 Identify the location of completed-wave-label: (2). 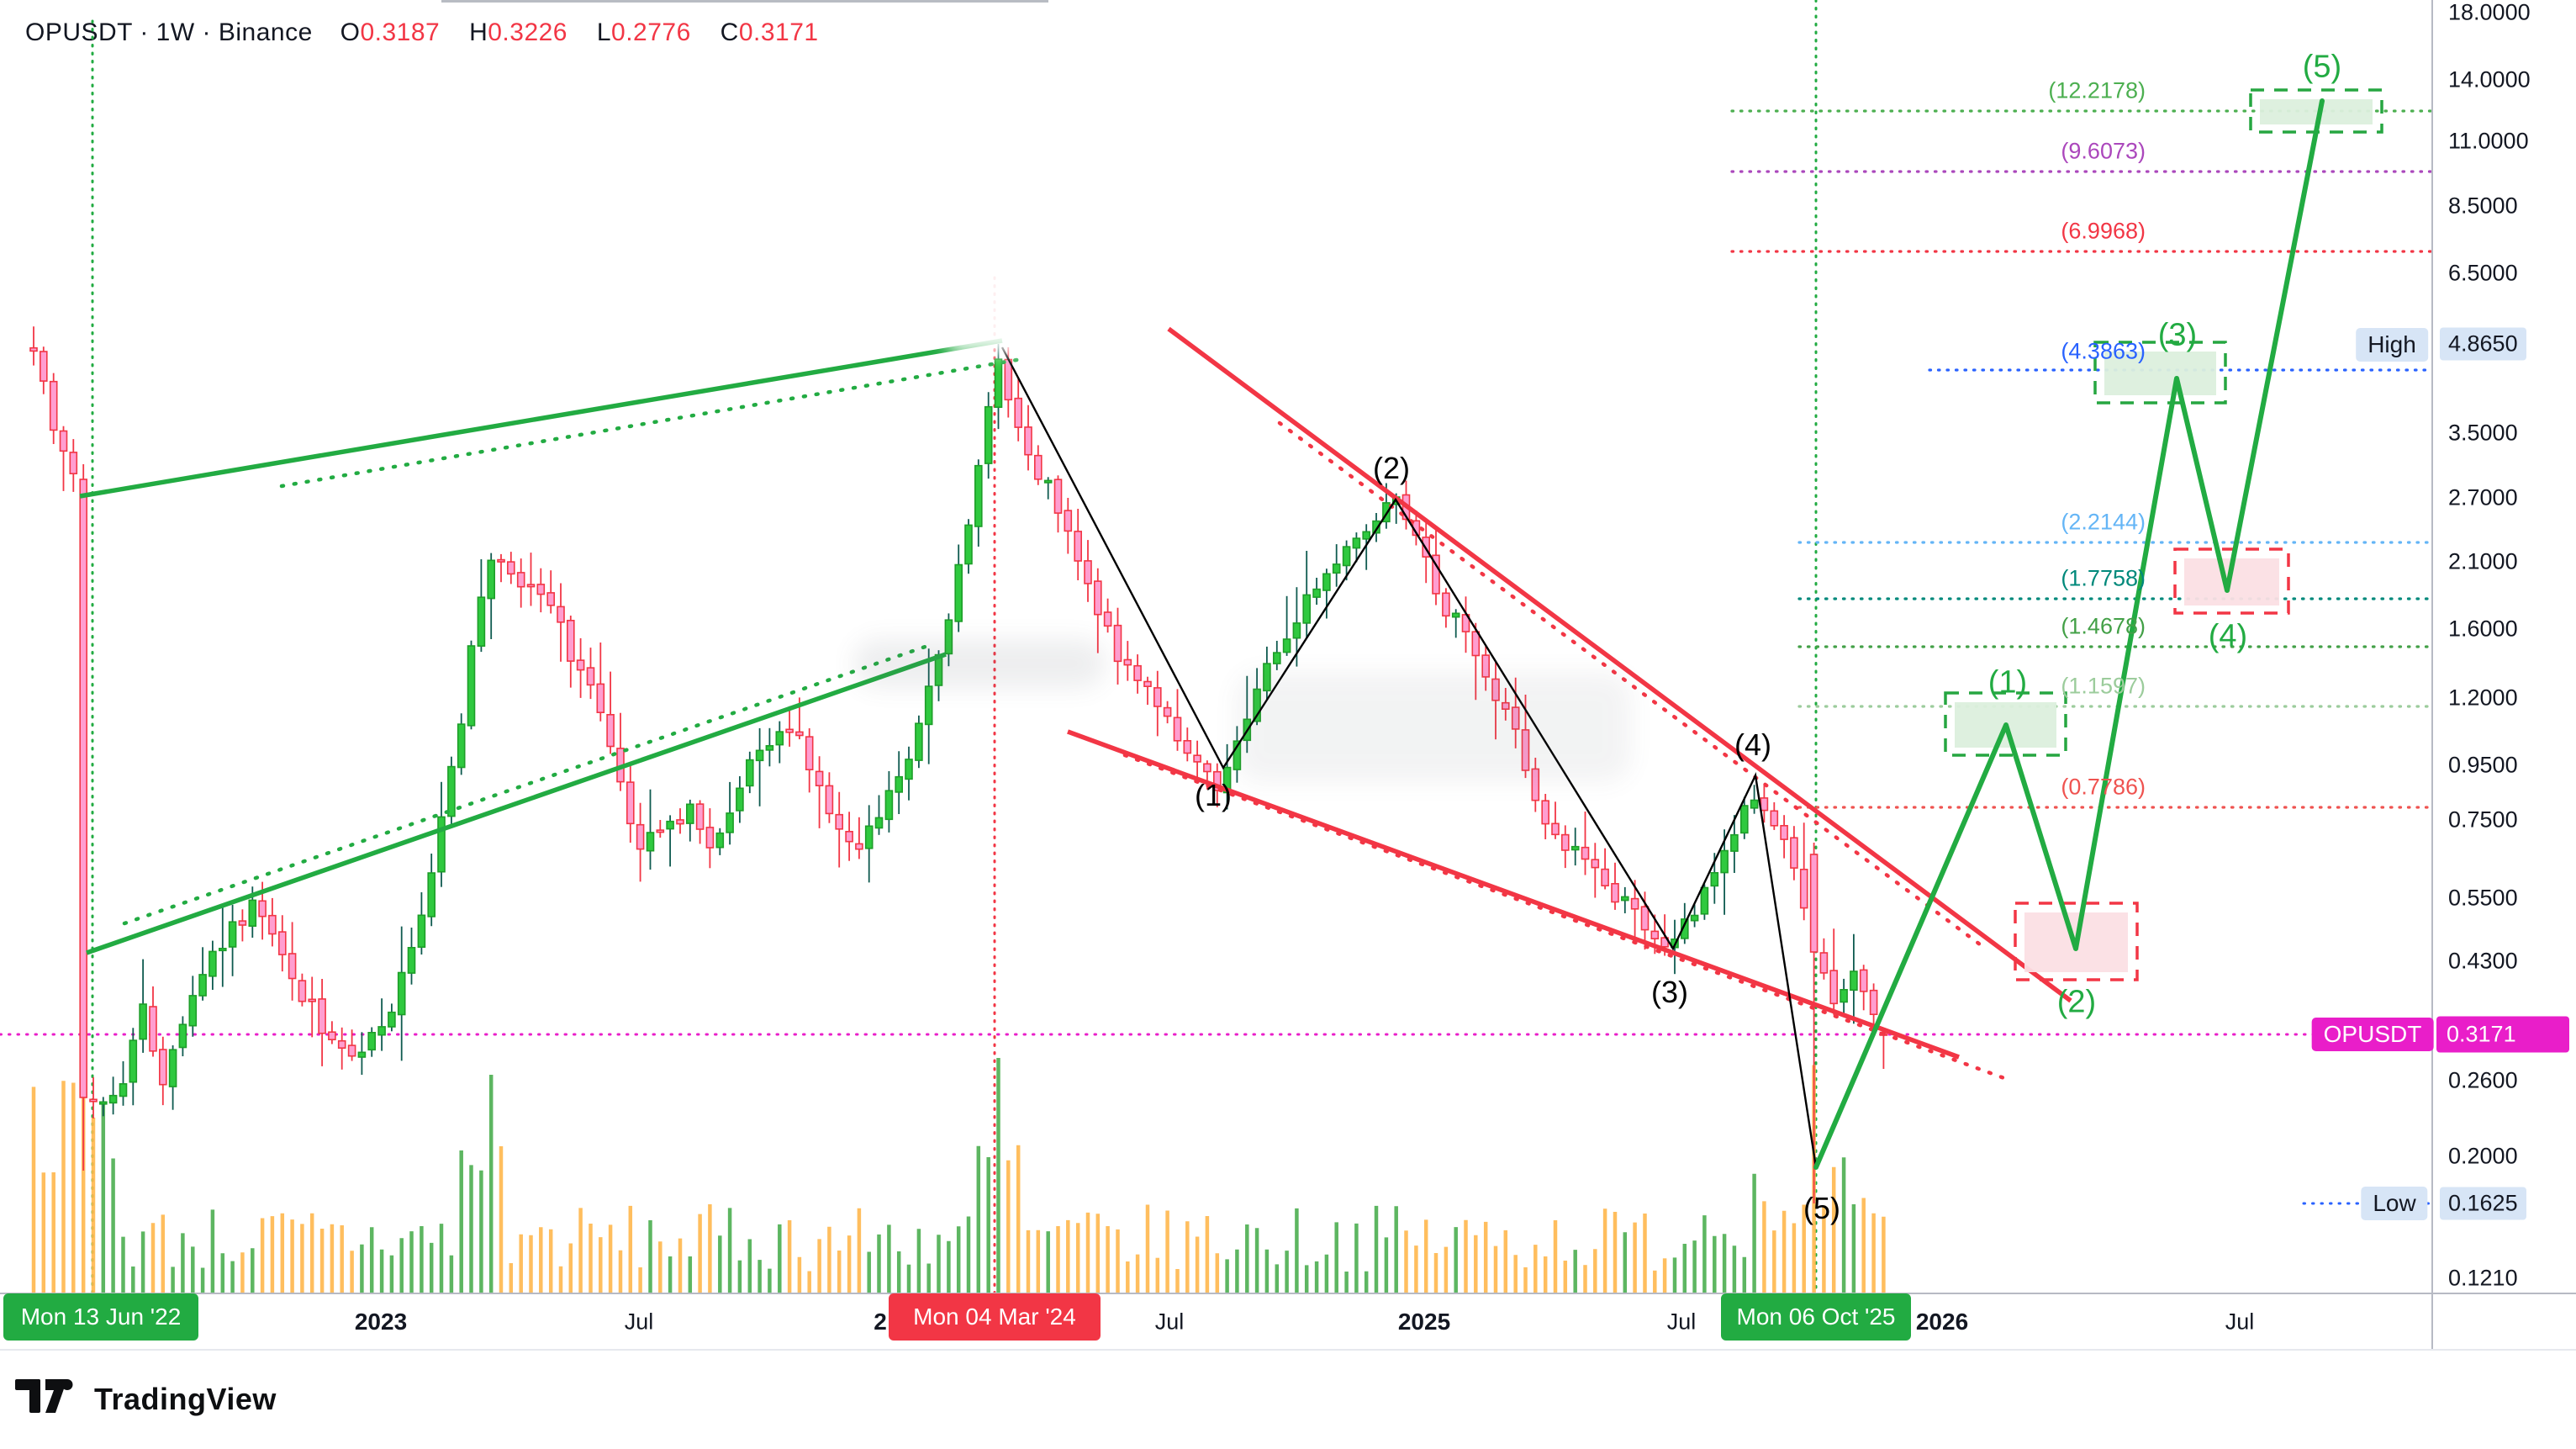
(1391, 468).